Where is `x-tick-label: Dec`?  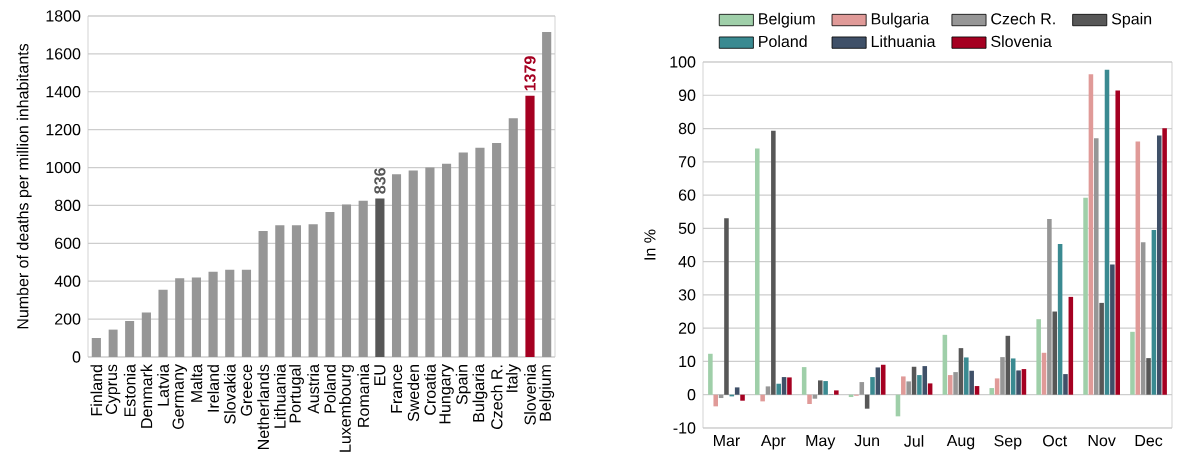 x-tick-label: Dec is located at coordinates (1149, 441).